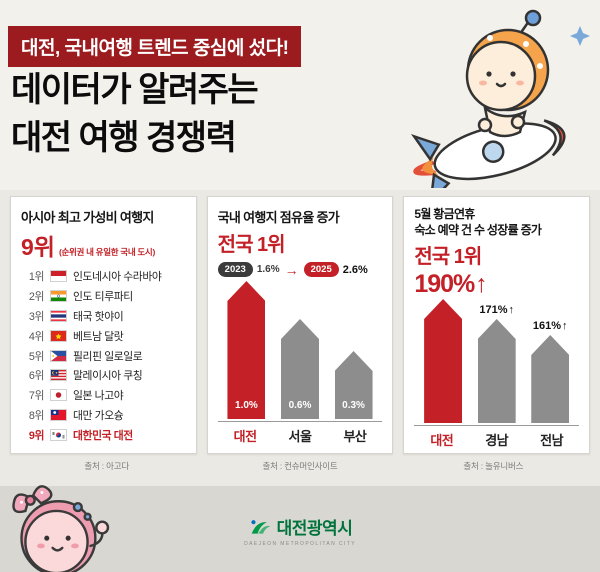 This screenshot has height=572, width=600. Describe the element at coordinates (268, 269) in the screenshot. I see `share-2023-value: 1.6%` at that location.